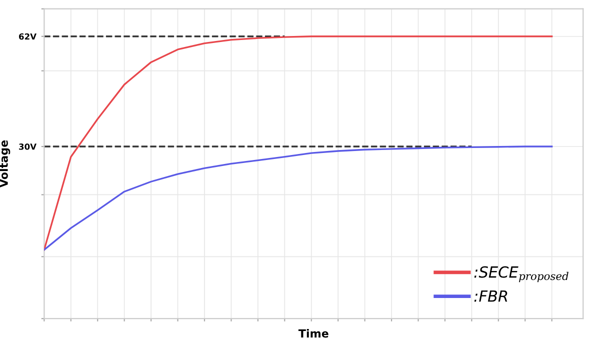 The width and height of the screenshot is (589, 354). Describe the element at coordinates (27, 36) in the screenshot. I see `y-tick-label: 62V` at that location.